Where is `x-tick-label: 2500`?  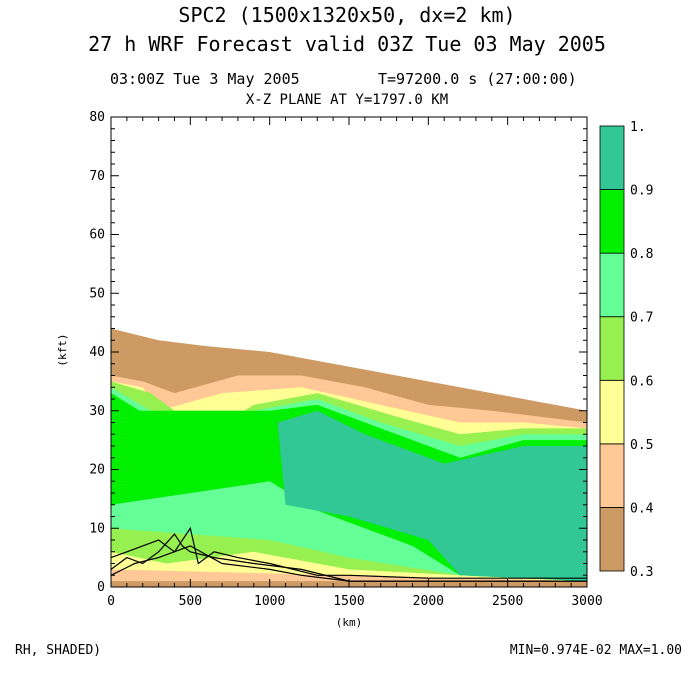
x-tick-label: 2500 is located at coordinates (507, 601).